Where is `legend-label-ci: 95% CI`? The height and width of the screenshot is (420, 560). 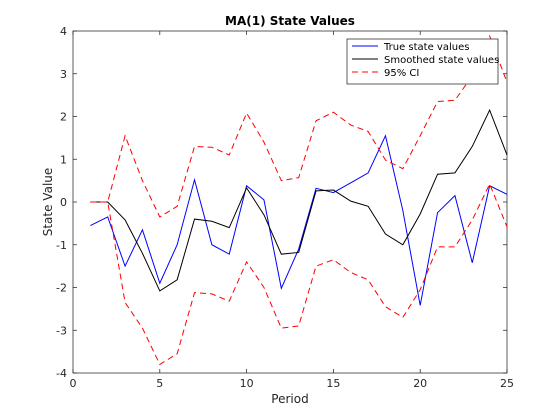
legend-label-ci: 95% CI is located at coordinates (401, 73).